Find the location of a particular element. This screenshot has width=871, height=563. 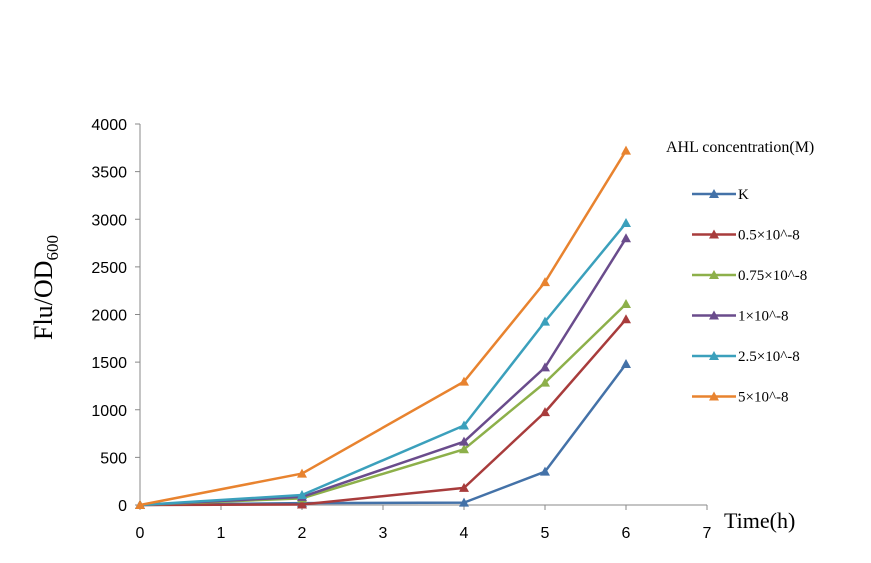

legend-item: K is located at coordinates (720, 195).